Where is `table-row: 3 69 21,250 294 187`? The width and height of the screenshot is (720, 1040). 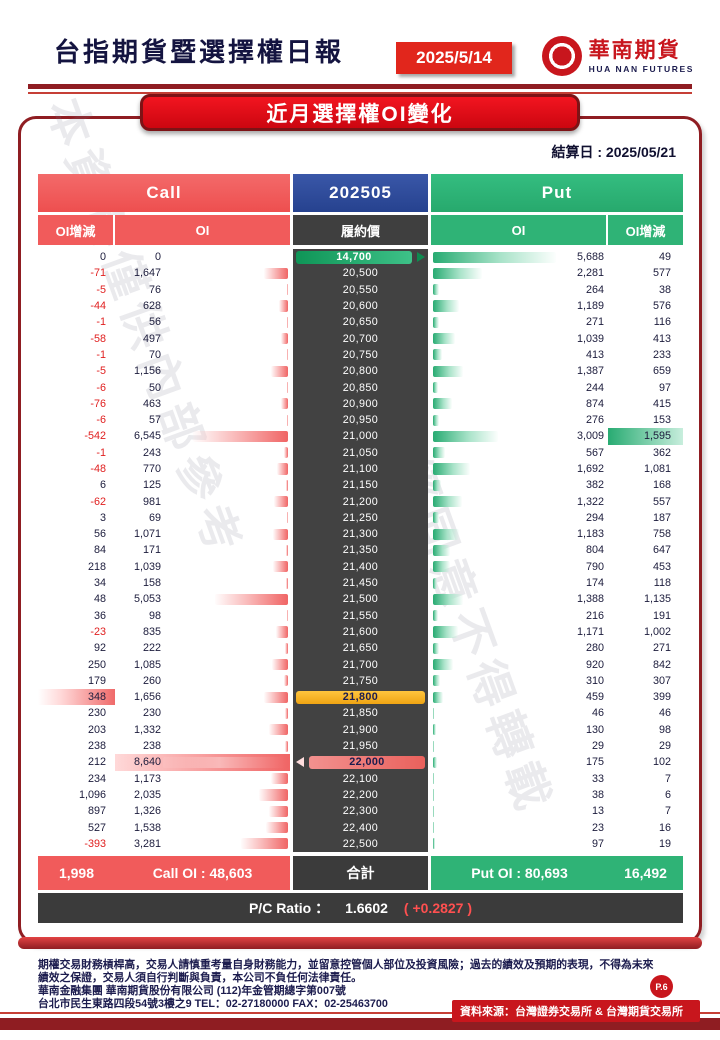
table-row: 3 69 21,250 294 187 is located at coordinates (360, 518).